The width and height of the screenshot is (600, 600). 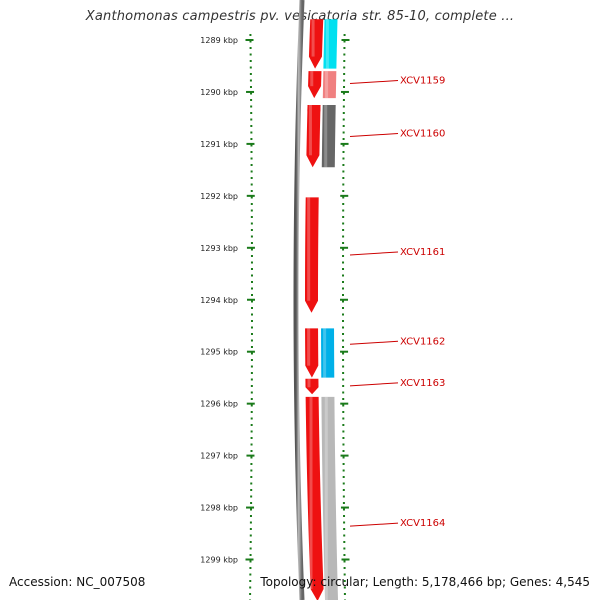 What do you see at coordinates (422, 81) in the screenshot?
I see `gene-label-xcv1159: XCV1159` at bounding box center [422, 81].